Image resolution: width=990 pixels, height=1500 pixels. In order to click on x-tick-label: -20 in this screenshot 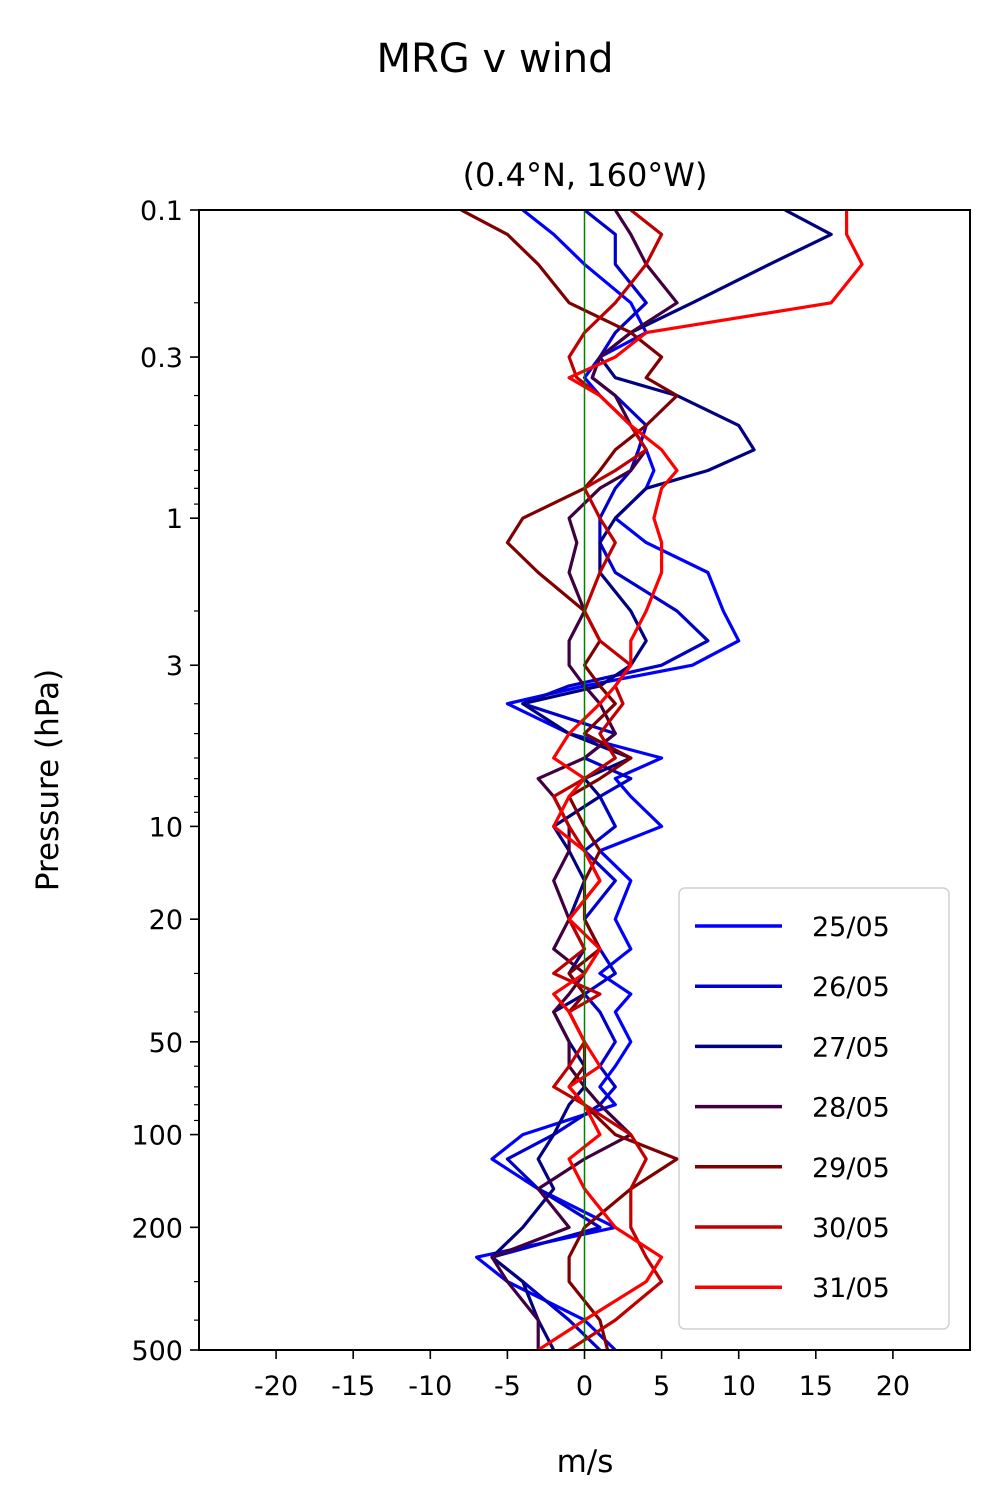, I will do `click(276, 1386)`.